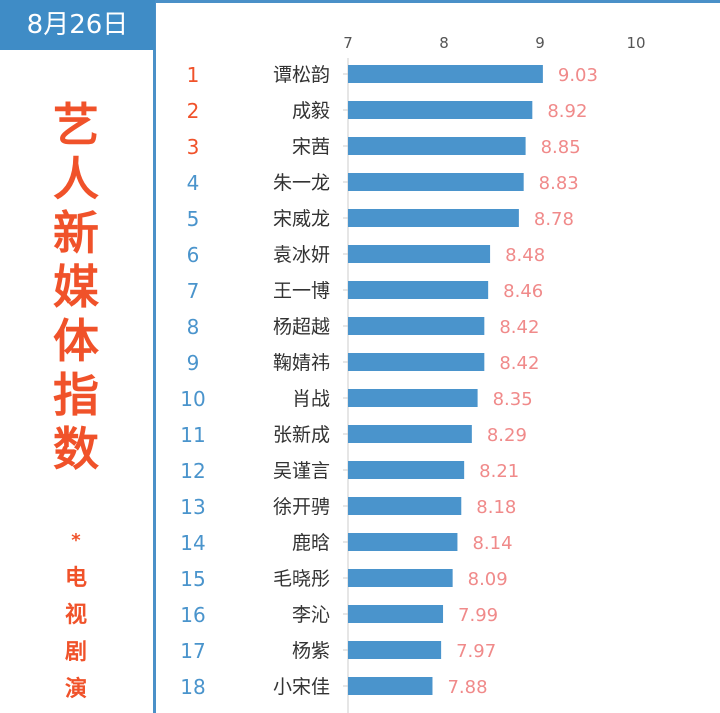  Describe the element at coordinates (301, 183) in the screenshot. I see `category-label: 朱一龙` at that location.